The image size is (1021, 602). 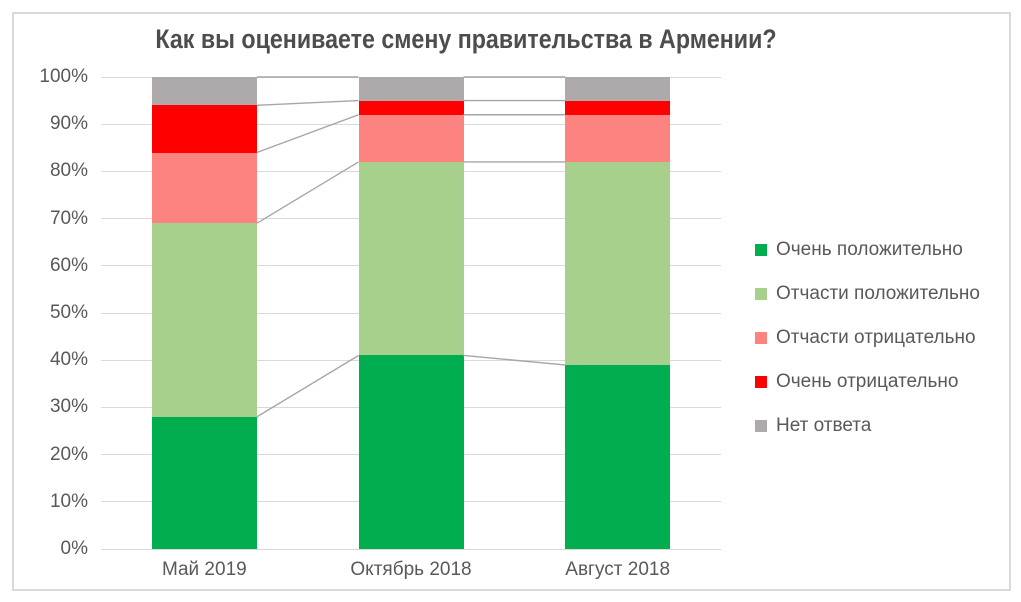 What do you see at coordinates (63, 76) in the screenshot?
I see `y-tick-label: 100%` at bounding box center [63, 76].